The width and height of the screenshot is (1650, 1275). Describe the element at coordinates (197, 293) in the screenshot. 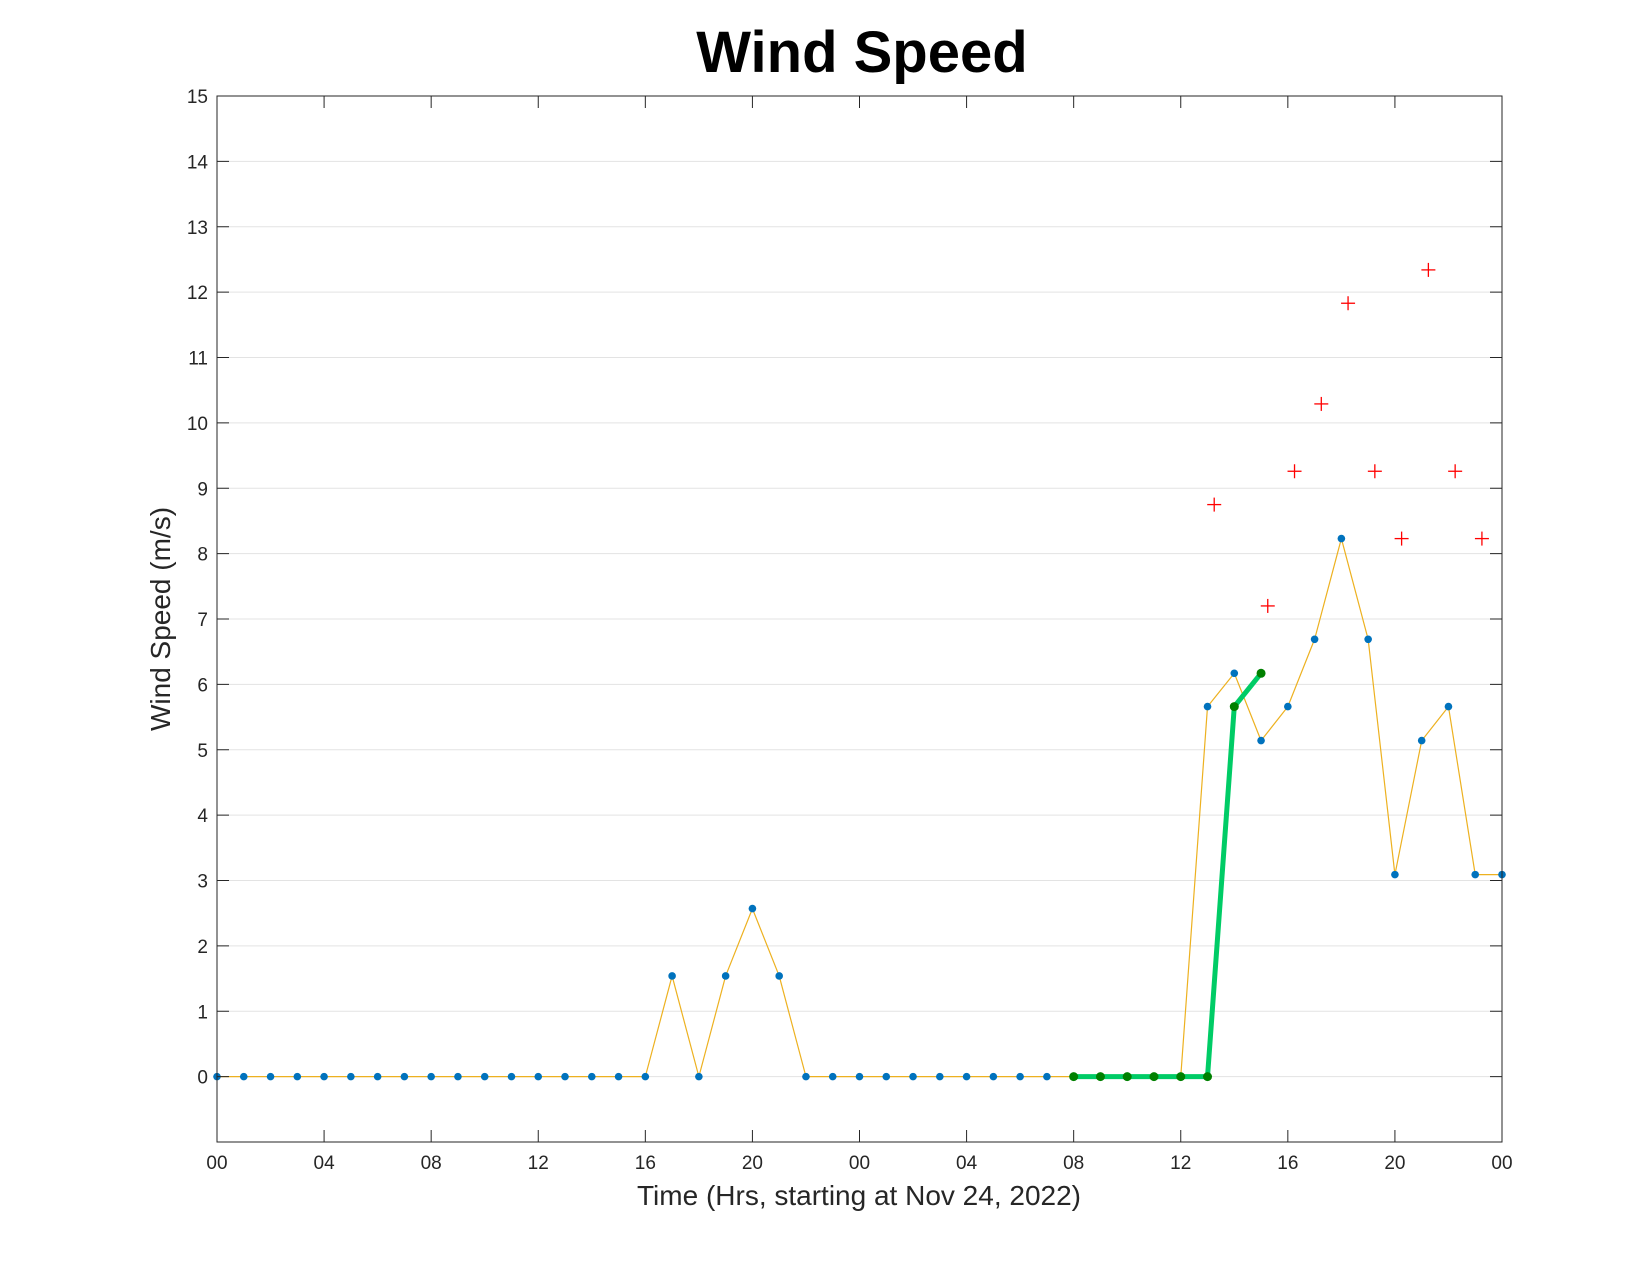

I see `y-tick-label: 12` at that location.